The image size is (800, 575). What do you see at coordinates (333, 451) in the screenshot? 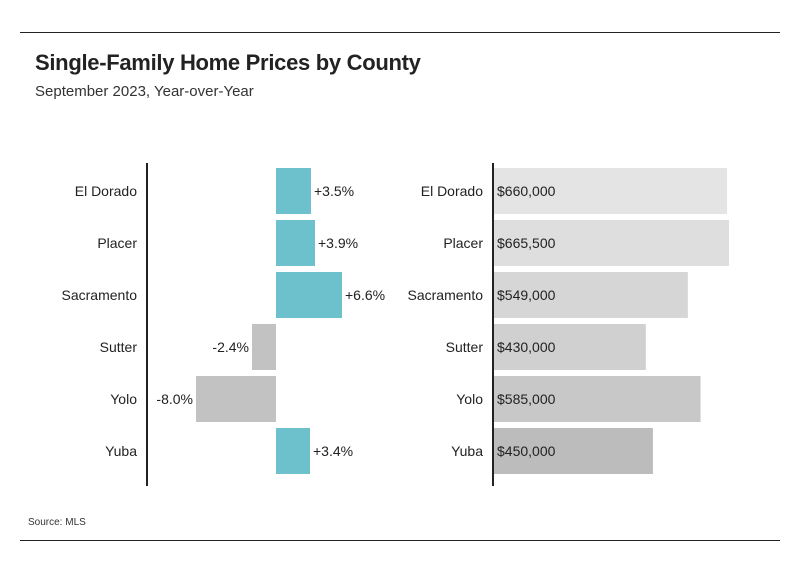
I see `change-data-label: +3.4%` at bounding box center [333, 451].